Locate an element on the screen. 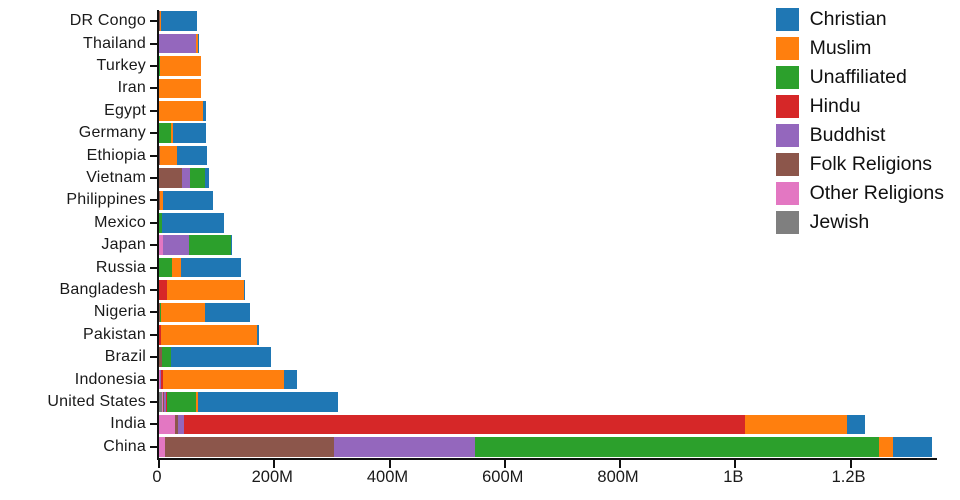 The width and height of the screenshot is (960, 500). y-axis-label-germany: Germany is located at coordinates (112, 133).